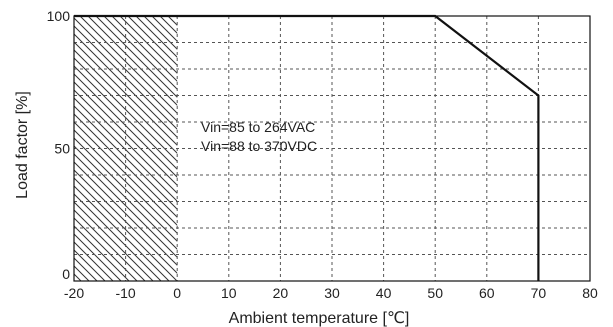 This screenshot has height=327, width=613. What do you see at coordinates (319, 318) in the screenshot?
I see `x-axis-title: Ambient temperature [℃]` at bounding box center [319, 318].